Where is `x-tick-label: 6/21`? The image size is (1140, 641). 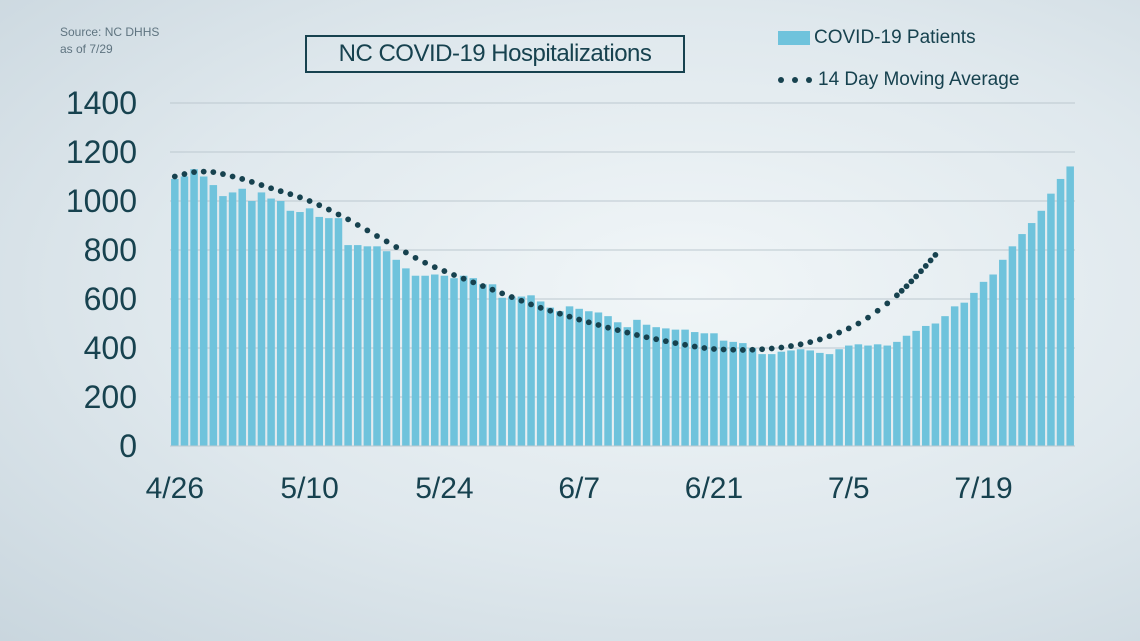
x-tick-label: 6/21 is located at coordinates (714, 488).